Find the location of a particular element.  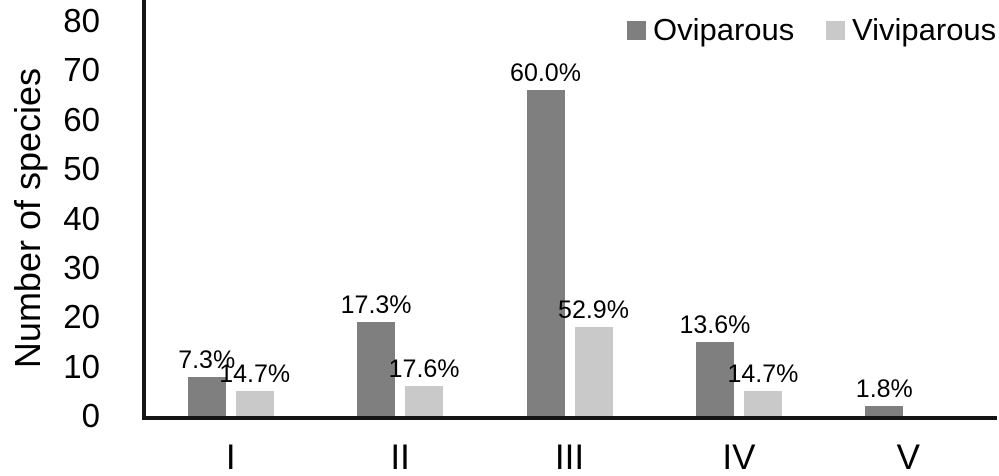

data-label-oviparous-I: 7.3% is located at coordinates (207, 359).